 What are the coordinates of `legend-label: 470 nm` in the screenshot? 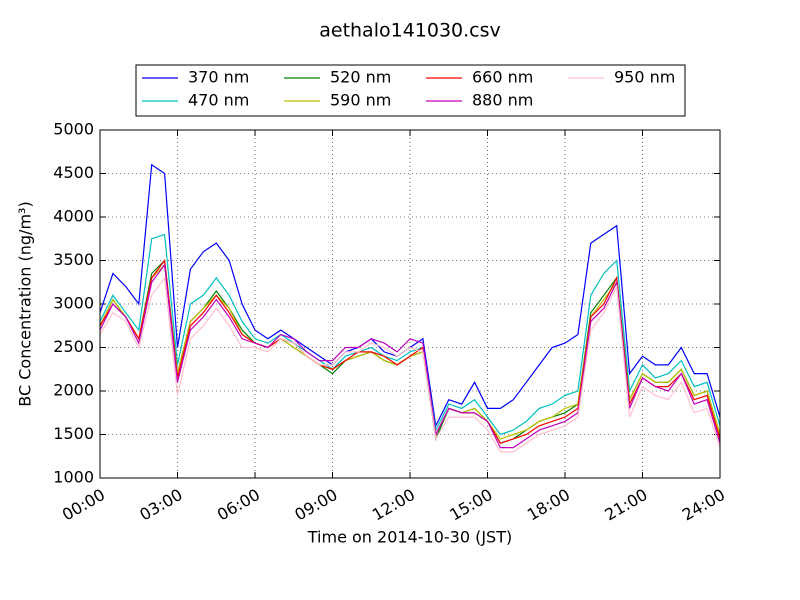 It's located at (218, 100).